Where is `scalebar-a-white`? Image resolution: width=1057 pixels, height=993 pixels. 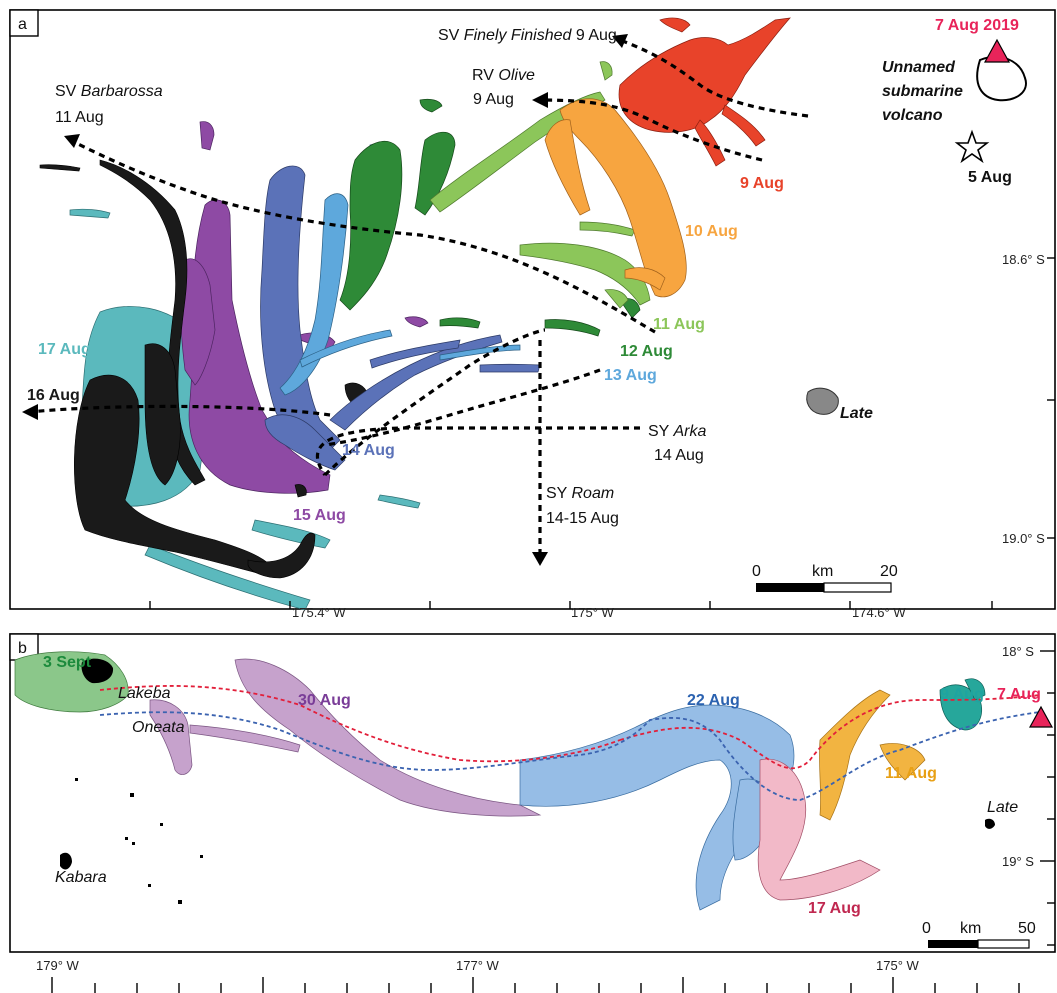
scalebar-a-white is located at coordinates (857, 587).